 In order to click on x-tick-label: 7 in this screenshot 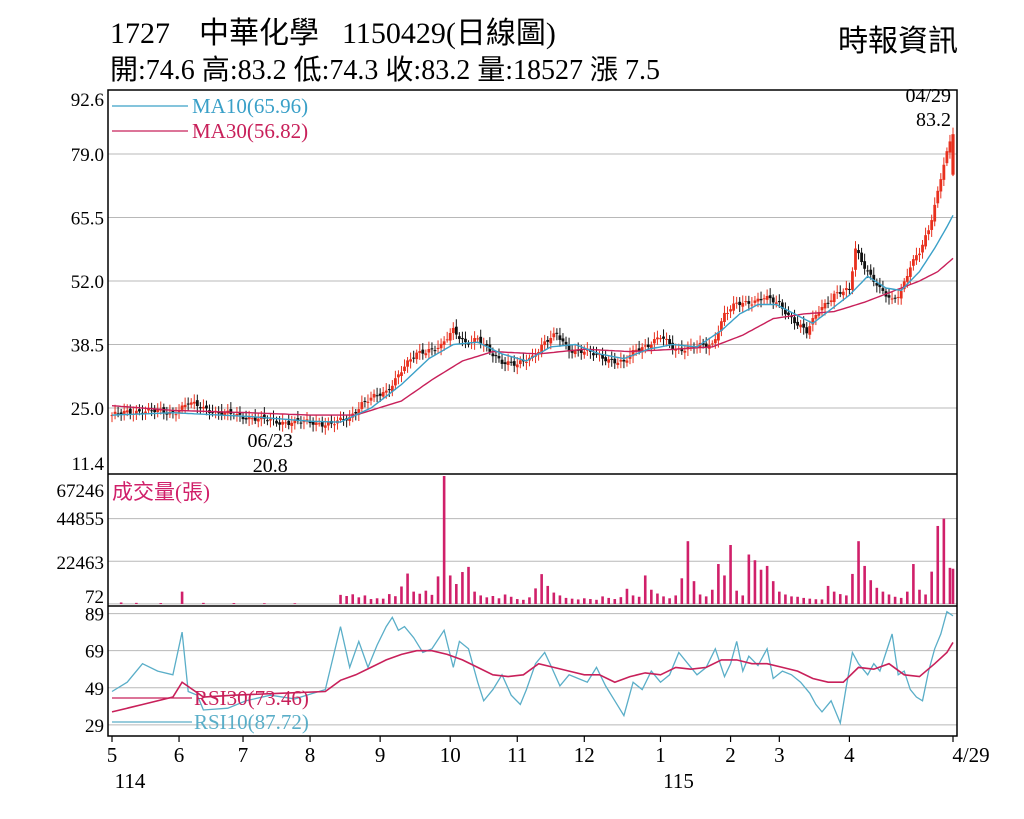, I will do `click(243, 755)`.